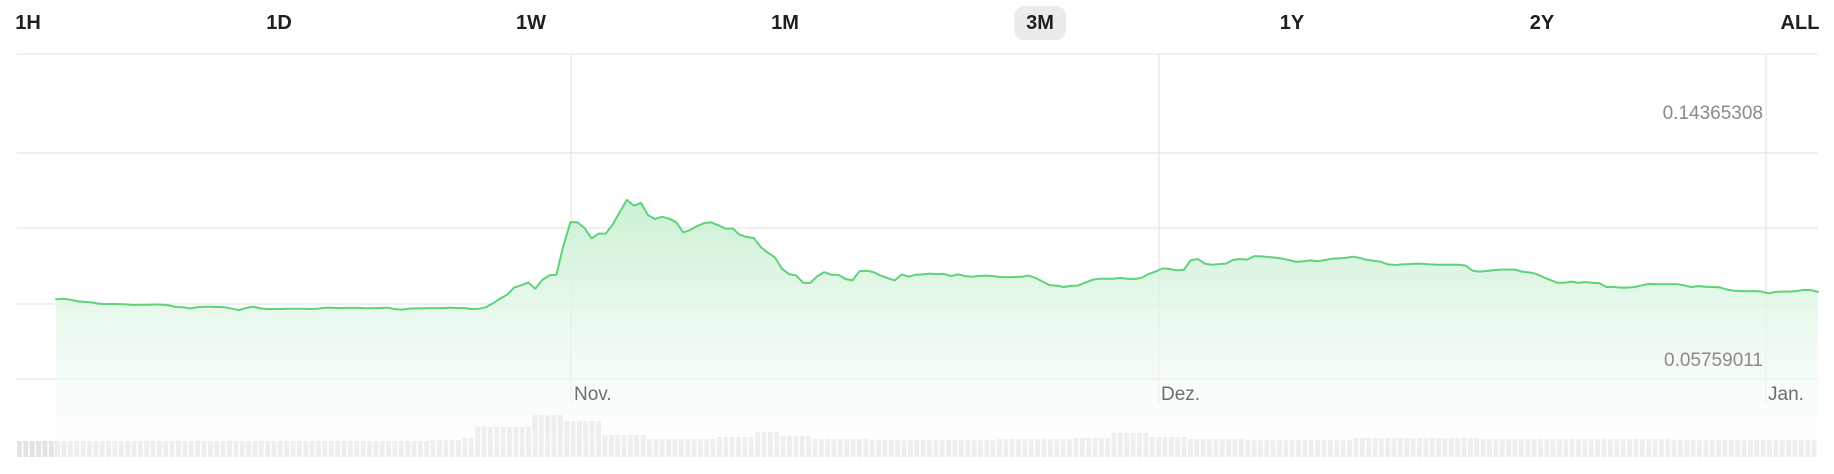  Describe the element at coordinates (1713, 360) in the screenshot. I see `y-label-min: 0.05759011` at that location.